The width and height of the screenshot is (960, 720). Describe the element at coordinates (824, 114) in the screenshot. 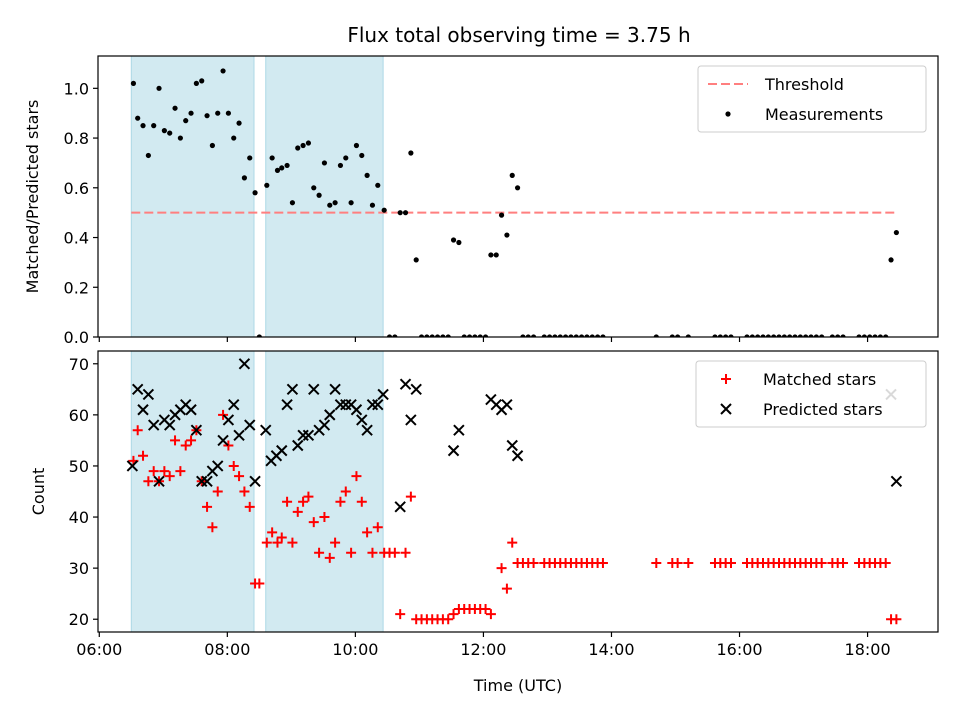

I see `legend-label: Measurements` at that location.